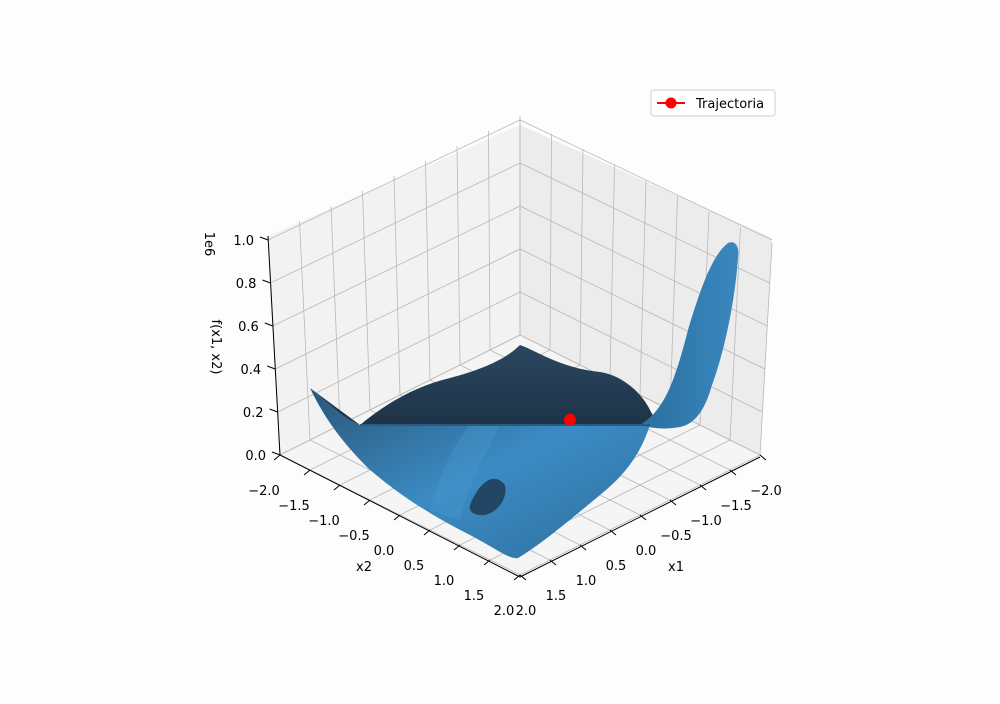 The height and width of the screenshot is (704, 1000). Describe the element at coordinates (504, 611) in the screenshot. I see `y-tick-label: 2.0` at that location.